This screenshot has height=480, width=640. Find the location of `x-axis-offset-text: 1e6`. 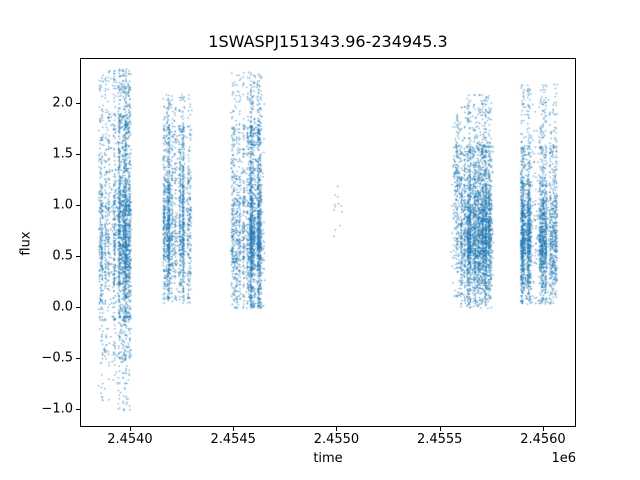

x-axis-offset-text: 1e6 is located at coordinates (563, 458).